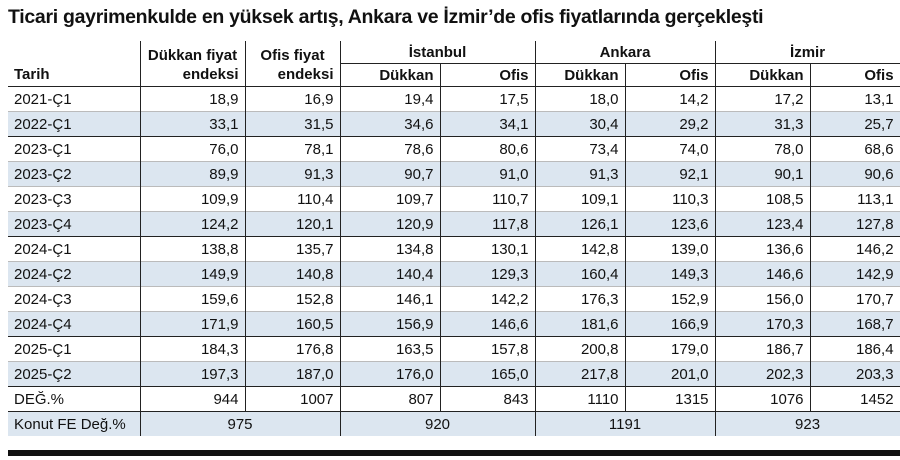  Describe the element at coordinates (74, 52) in the screenshot. I see `header-cell` at that location.